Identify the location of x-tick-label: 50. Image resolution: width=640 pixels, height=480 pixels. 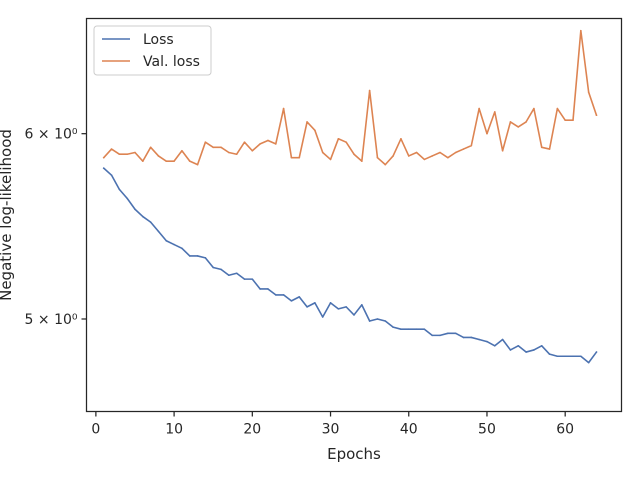
(487, 430).